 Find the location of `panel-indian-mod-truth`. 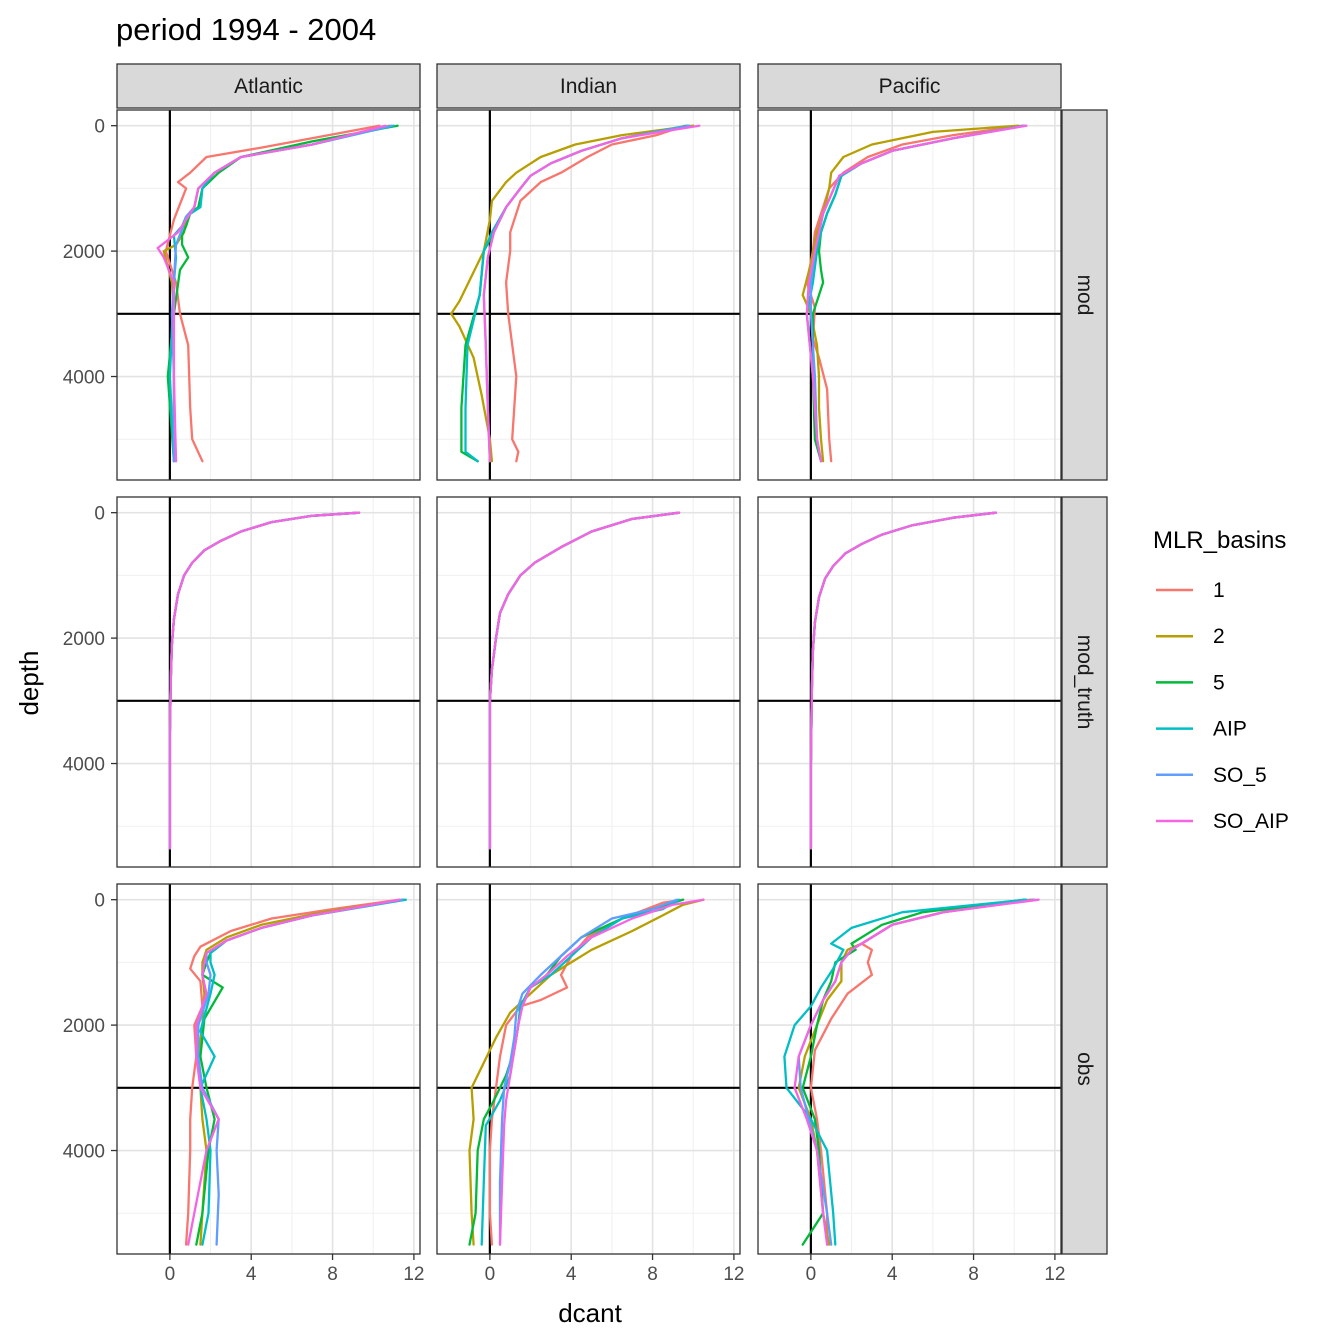

panel-indian-mod-truth is located at coordinates (588, 682).